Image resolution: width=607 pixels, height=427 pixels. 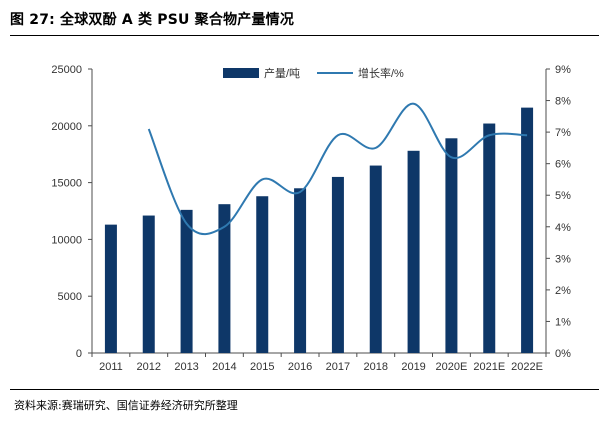 I want to click on right-tick-label: 4%, so click(x=563, y=228).